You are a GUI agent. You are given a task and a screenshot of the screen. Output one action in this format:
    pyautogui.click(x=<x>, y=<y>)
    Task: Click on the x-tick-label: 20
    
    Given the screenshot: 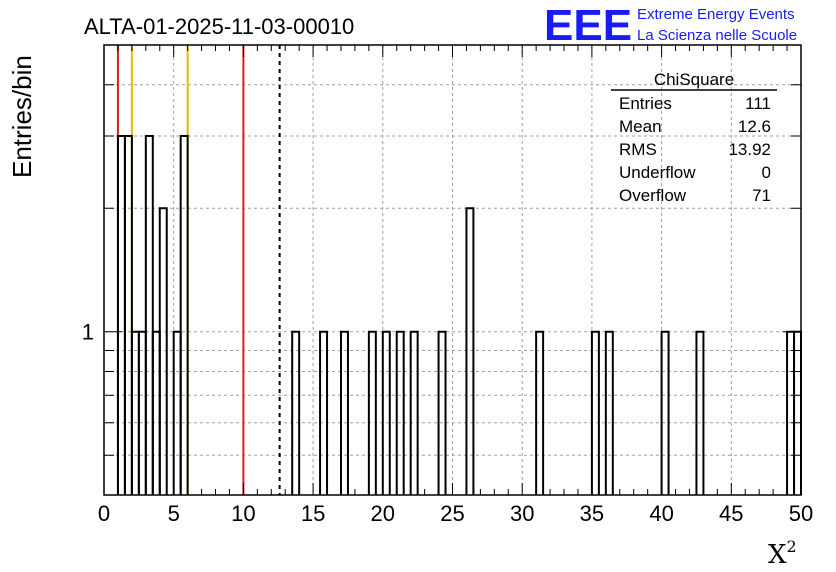 What is the action you would take?
    pyautogui.click(x=383, y=513)
    